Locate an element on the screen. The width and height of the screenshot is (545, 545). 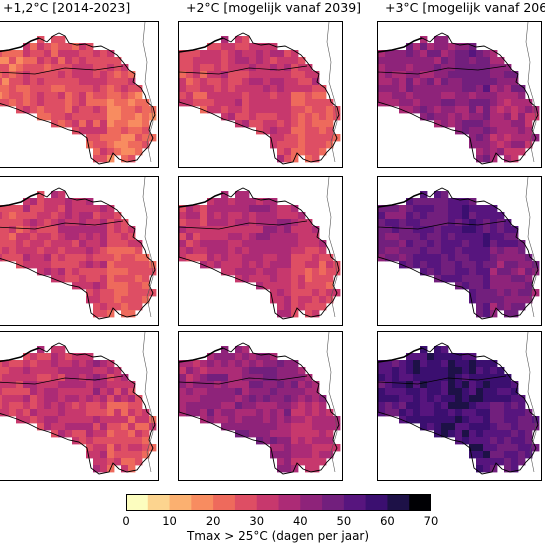
coastline is located at coordinates (201, 200).